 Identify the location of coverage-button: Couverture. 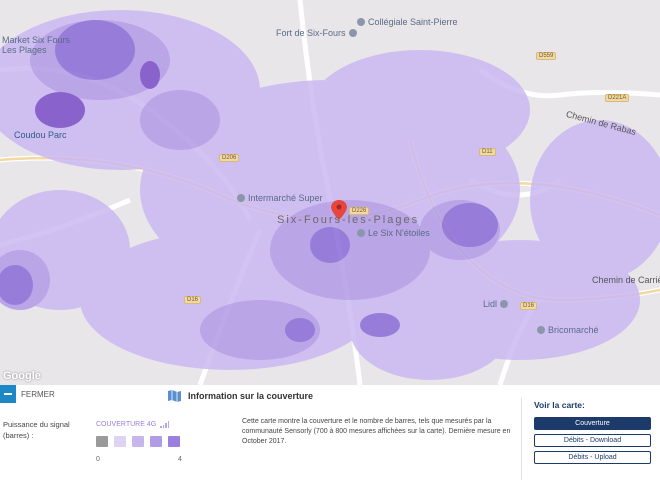
(592, 423).